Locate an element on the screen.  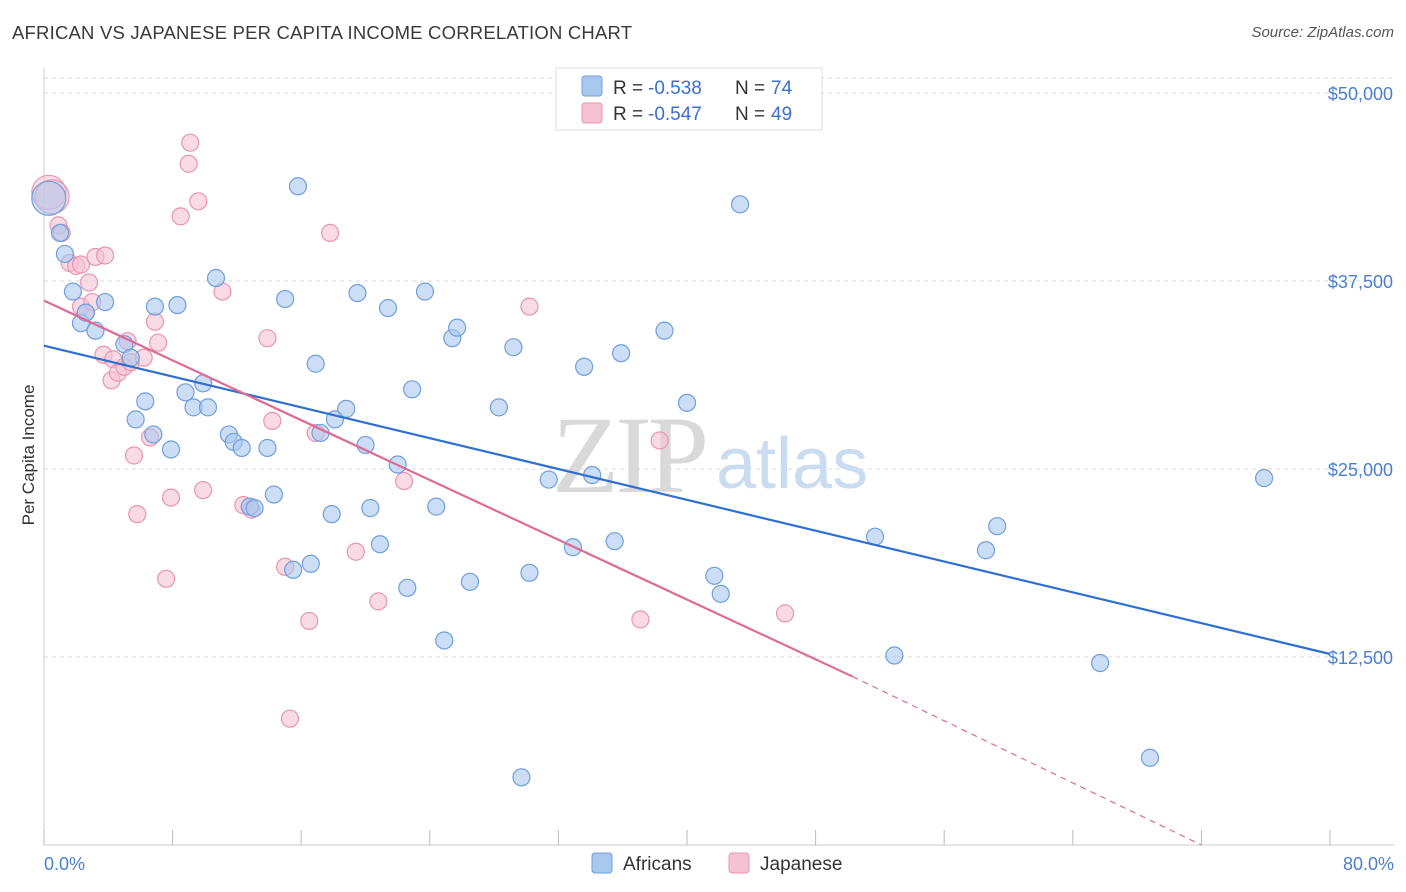
stats-legend: R = -0.538 N = 74 R = -0.547 N = 49 is located at coordinates (689, 99).